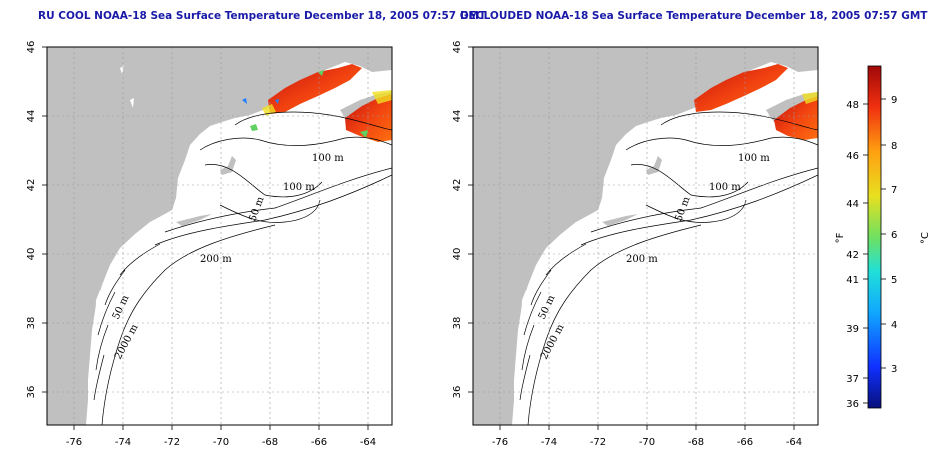 The image size is (950, 475). Describe the element at coordinates (894, 100) in the screenshot. I see `colorbar-c-tick: 9` at that location.